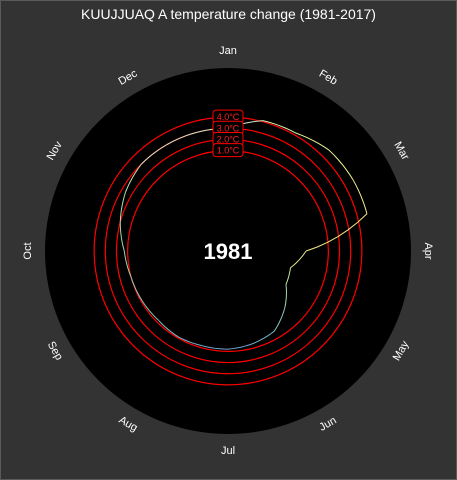  I want to click on month-label-dec: Dec, so click(127, 77).